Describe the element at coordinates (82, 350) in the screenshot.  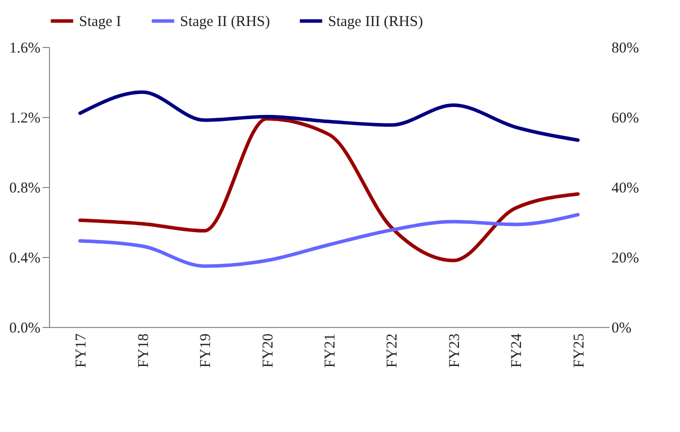
I see `x-tick-label: FY17` at that location.